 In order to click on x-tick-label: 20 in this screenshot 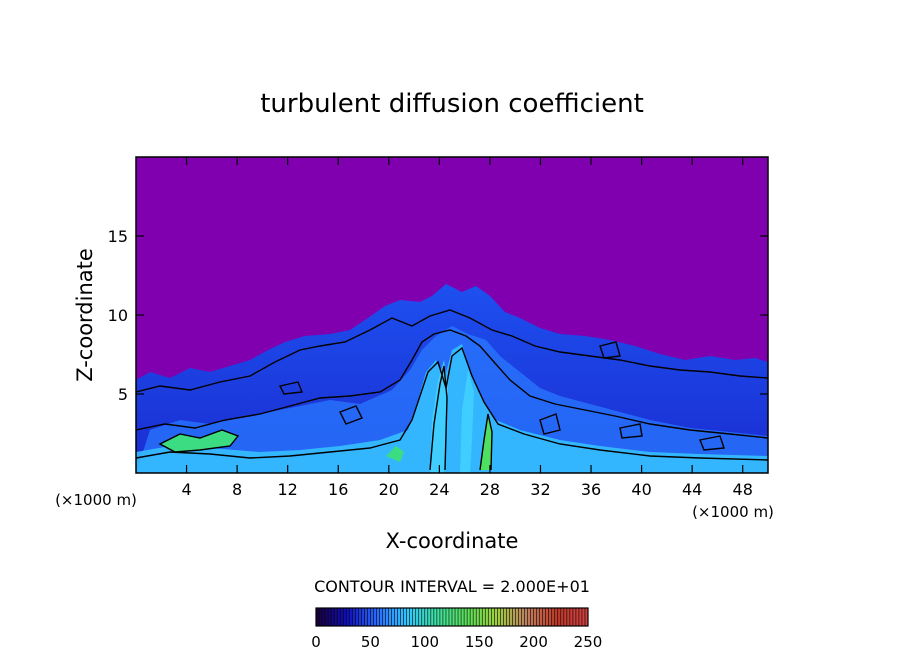, I will do `click(389, 489)`.